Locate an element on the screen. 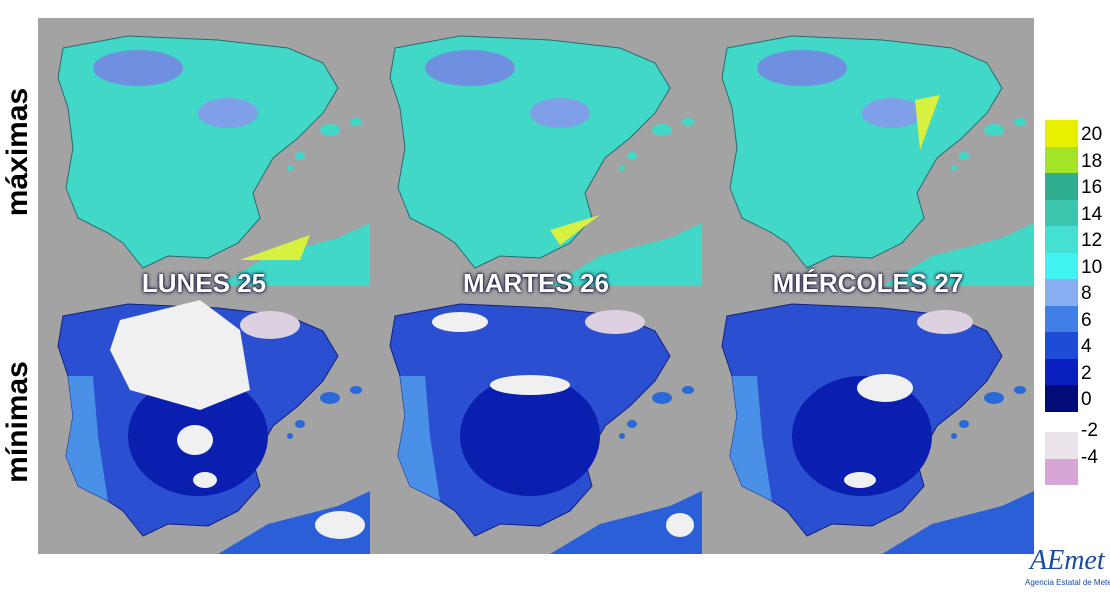 The height and width of the screenshot is (592, 1110). logo: AEmet is located at coordinates (1067, 560).